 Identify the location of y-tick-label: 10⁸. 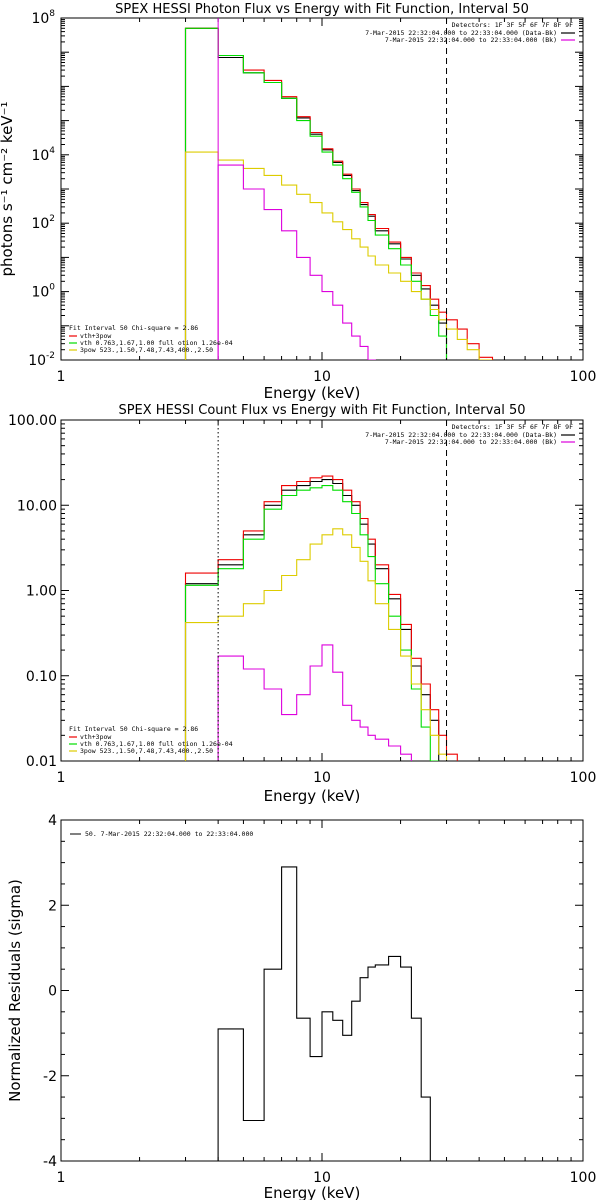
(43, 18).